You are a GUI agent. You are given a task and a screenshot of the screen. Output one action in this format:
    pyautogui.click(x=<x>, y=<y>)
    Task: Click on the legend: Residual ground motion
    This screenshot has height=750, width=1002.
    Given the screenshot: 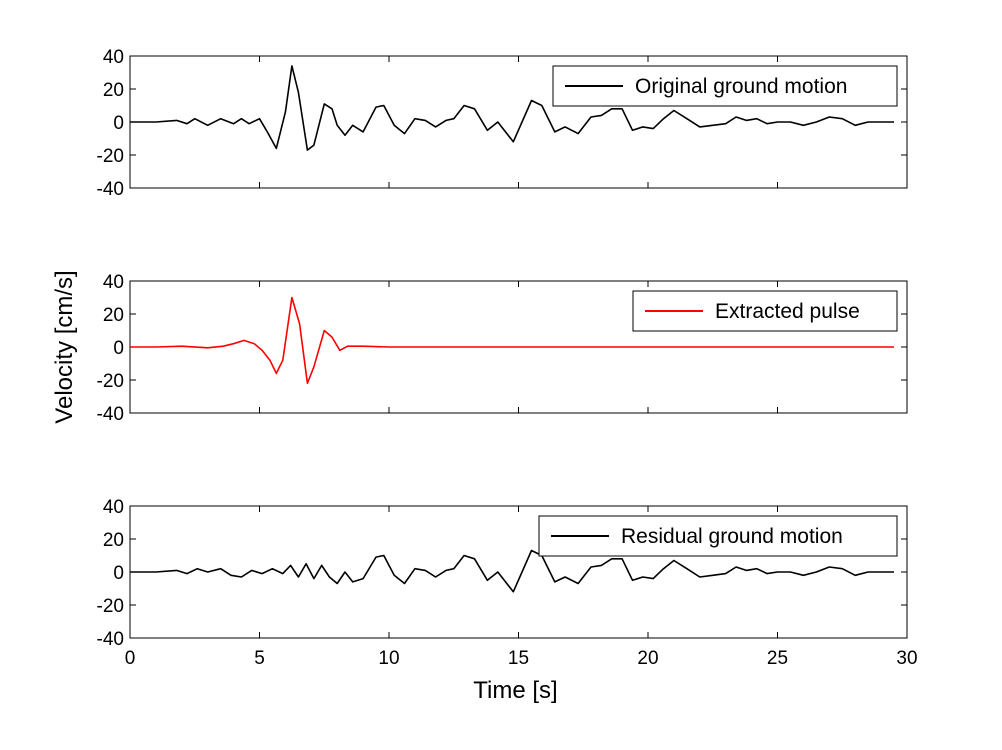 What is the action you would take?
    pyautogui.click(x=718, y=536)
    